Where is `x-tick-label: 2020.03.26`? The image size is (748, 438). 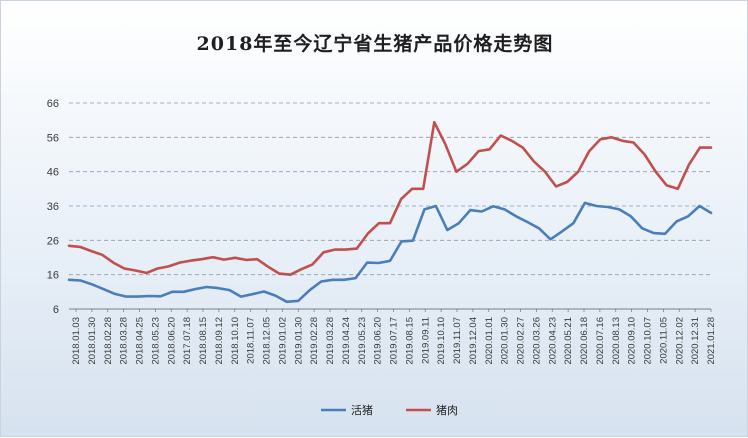 x-tick-label: 2020.03.26 is located at coordinates (536, 341).